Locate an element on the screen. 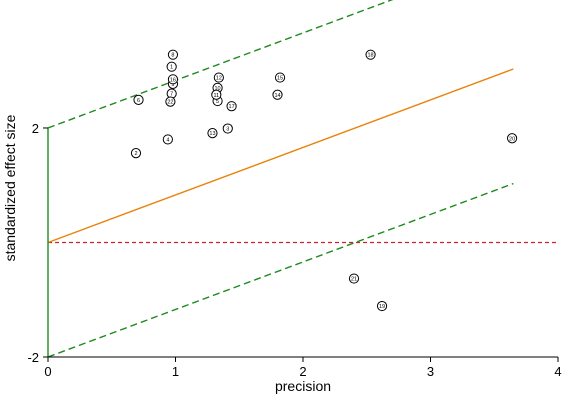  data-point-label: 17 is located at coordinates (232, 107).